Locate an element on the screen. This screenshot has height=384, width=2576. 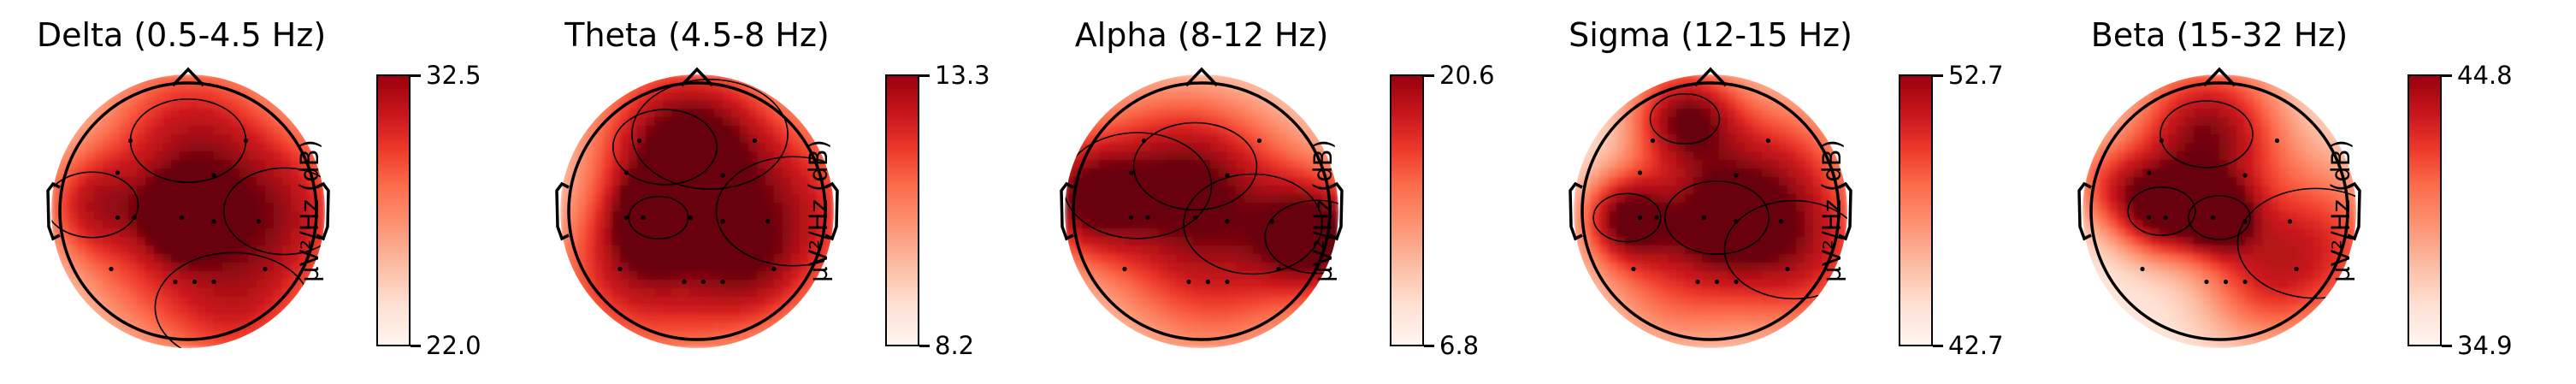
colorbar-label: µV²/Hz (dB) is located at coordinates (2341, 210).